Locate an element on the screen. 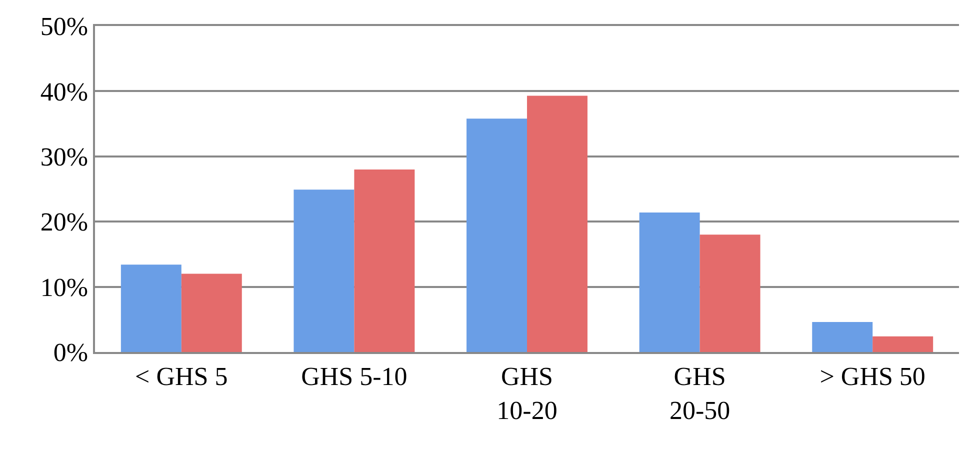  x-tick-label: GHS 20-50 is located at coordinates (699, 393).